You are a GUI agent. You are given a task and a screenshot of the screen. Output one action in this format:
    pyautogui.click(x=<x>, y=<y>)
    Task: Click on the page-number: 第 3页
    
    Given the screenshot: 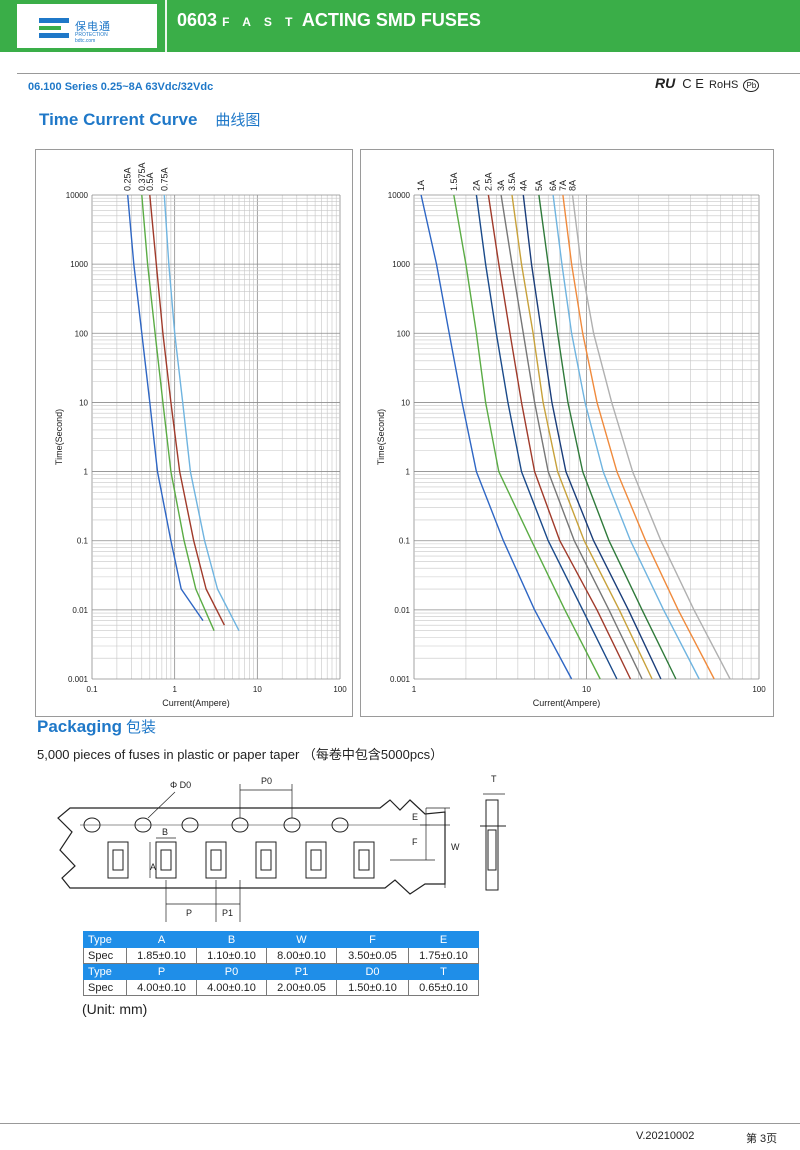 What is the action you would take?
    pyautogui.click(x=762, y=1139)
    